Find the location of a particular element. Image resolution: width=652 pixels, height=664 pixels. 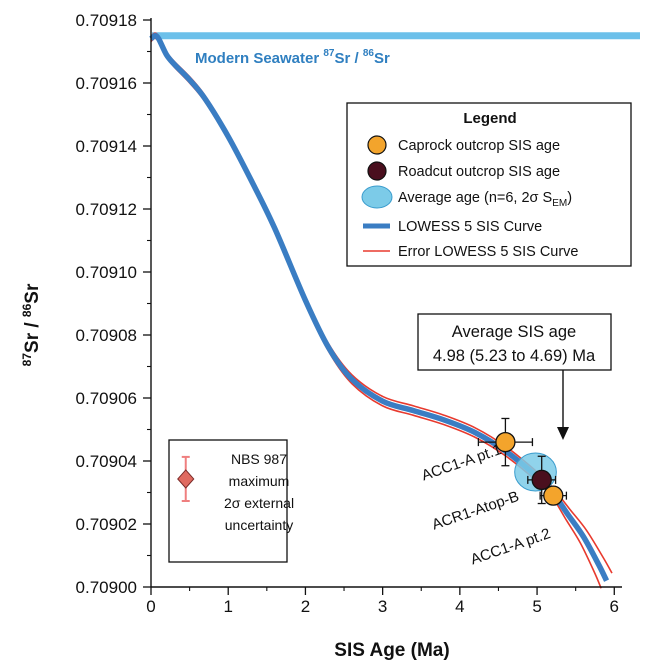

nbs-line-4: uncertainty is located at coordinates (259, 525).